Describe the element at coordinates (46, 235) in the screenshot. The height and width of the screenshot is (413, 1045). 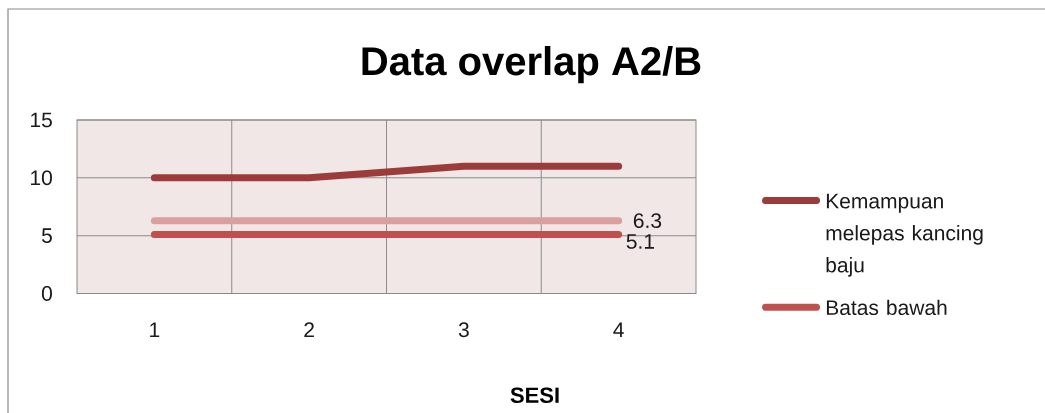
I see `y-tick-label: 5` at that location.